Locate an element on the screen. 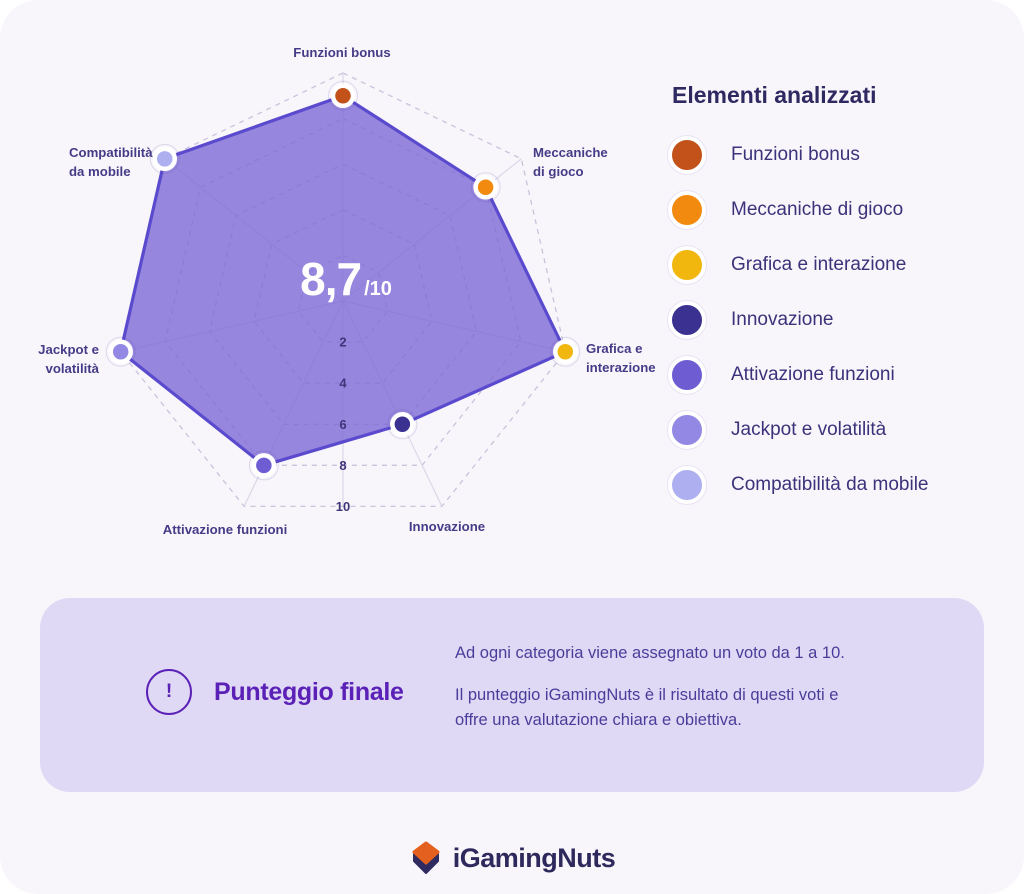  exclamation-icon: ! is located at coordinates (169, 692).